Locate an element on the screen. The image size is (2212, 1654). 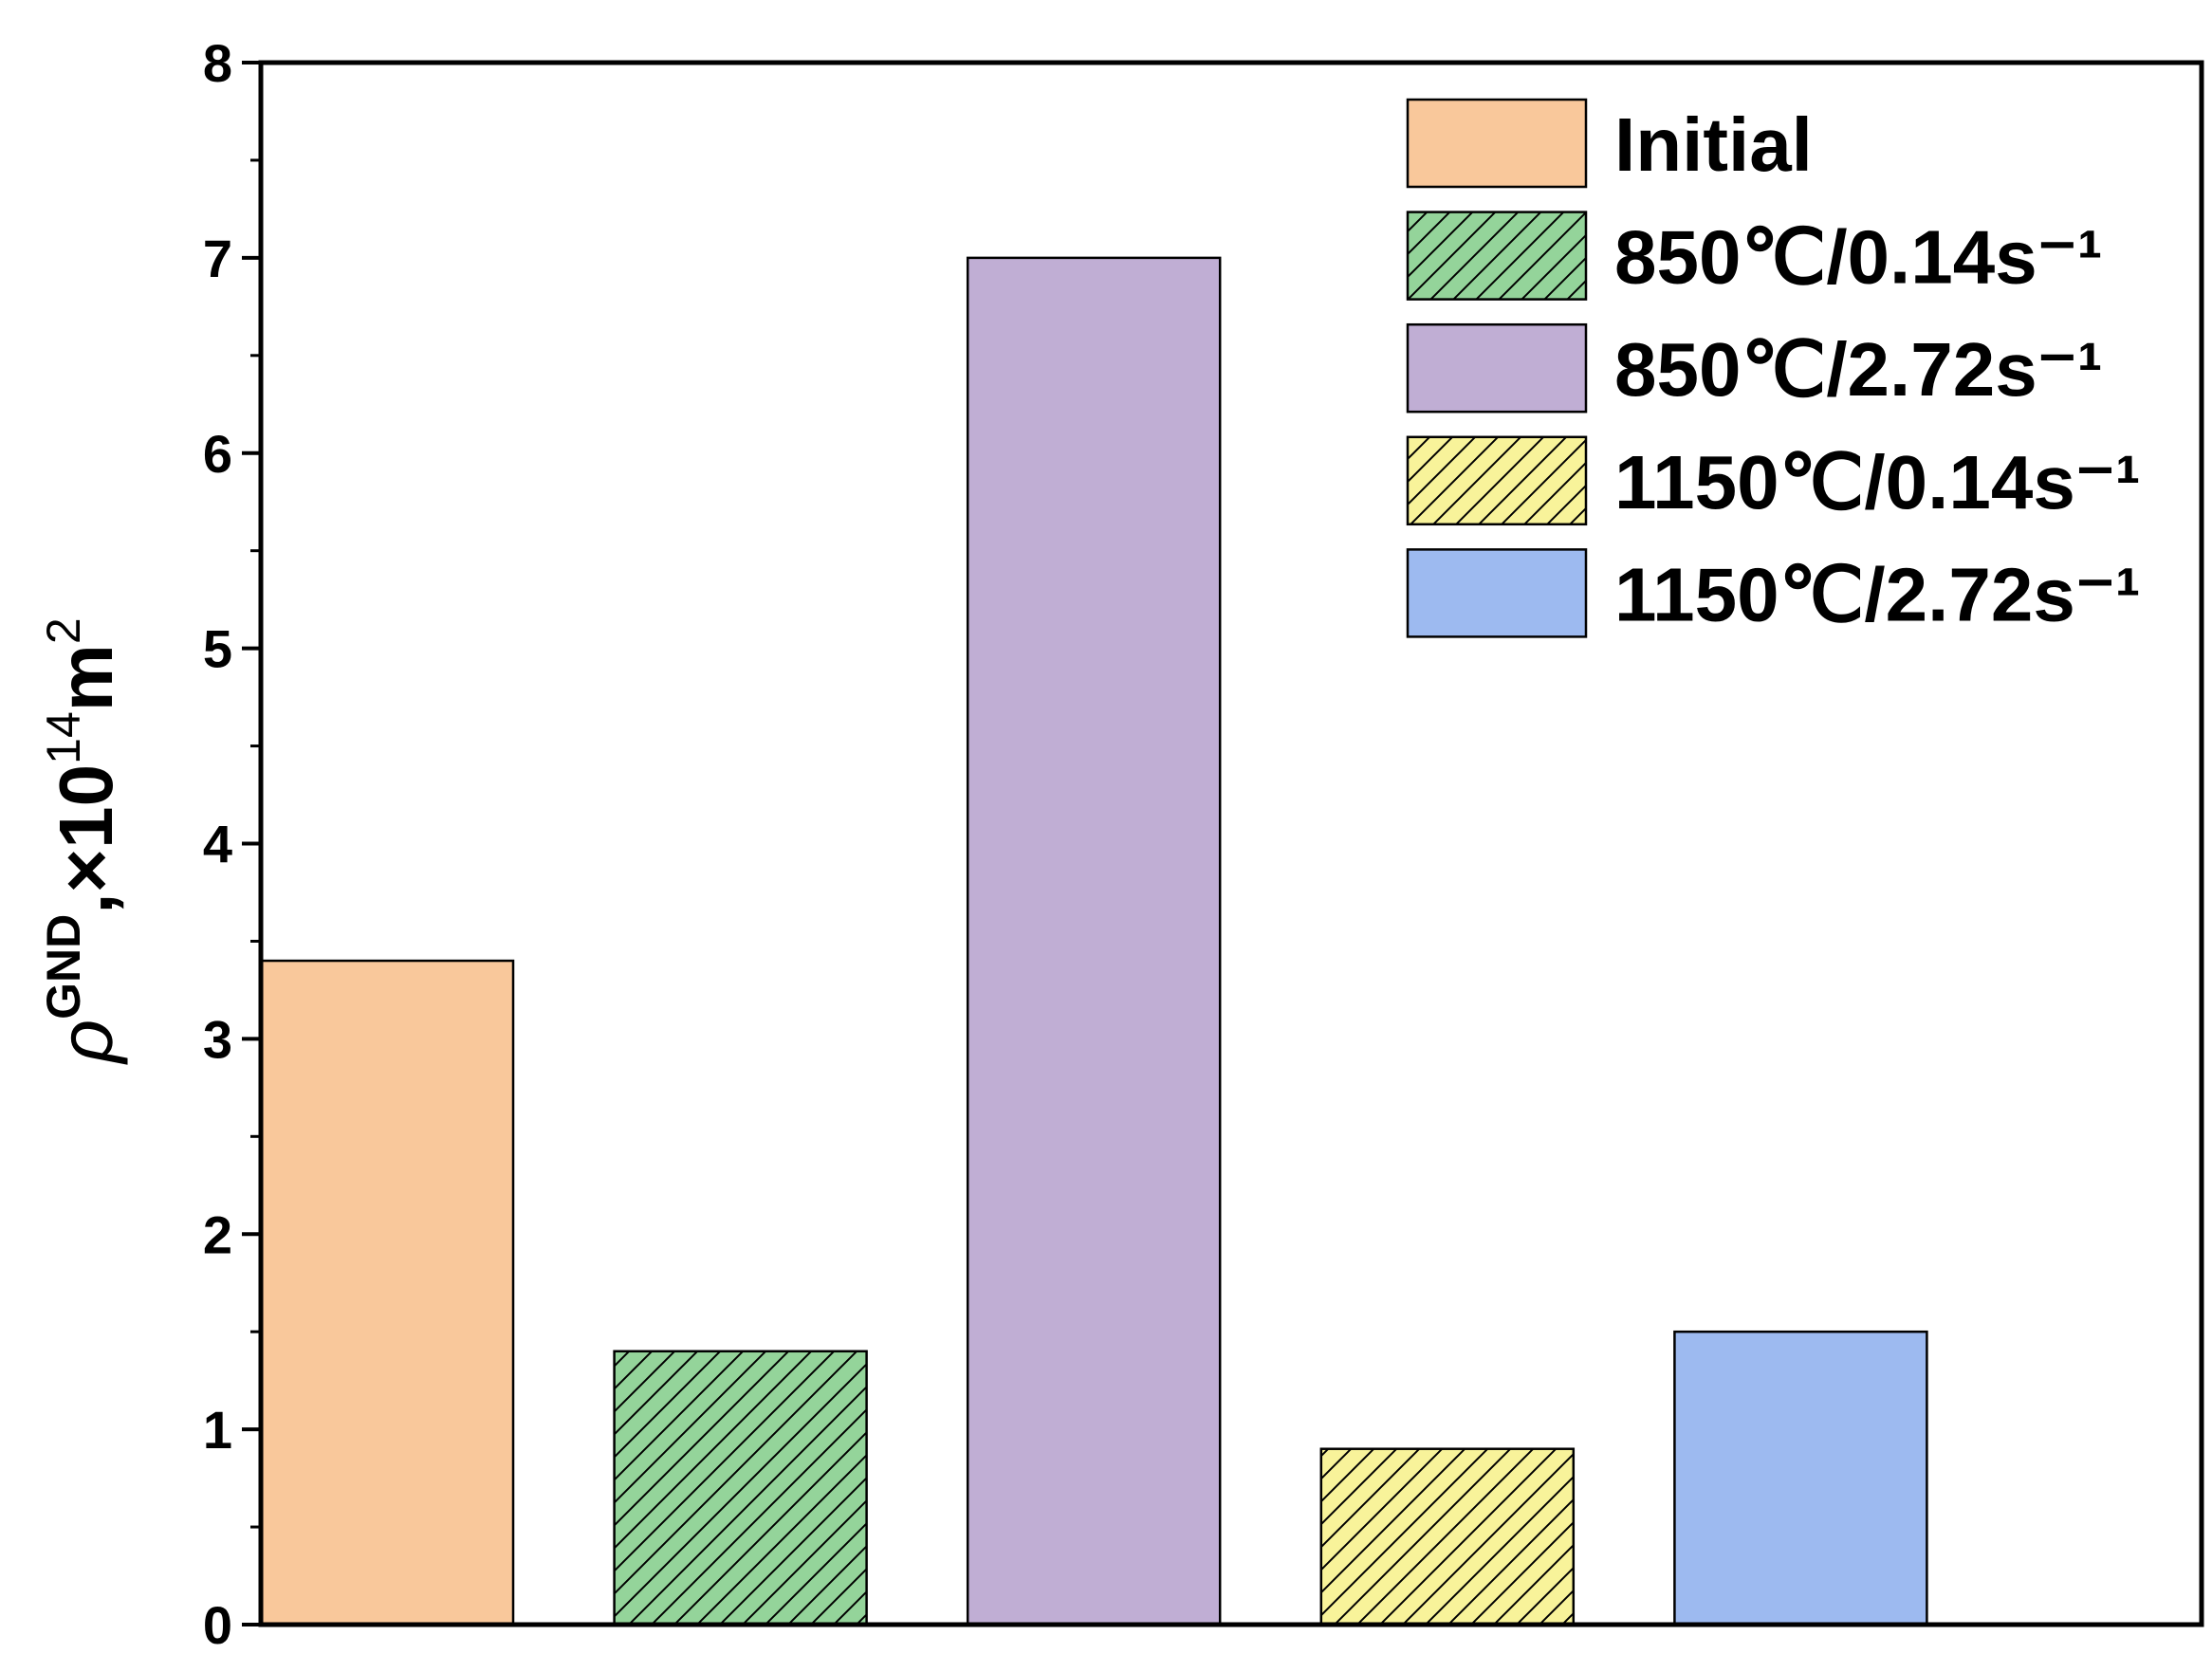
y-tick-label: 4 is located at coordinates (217, 844).